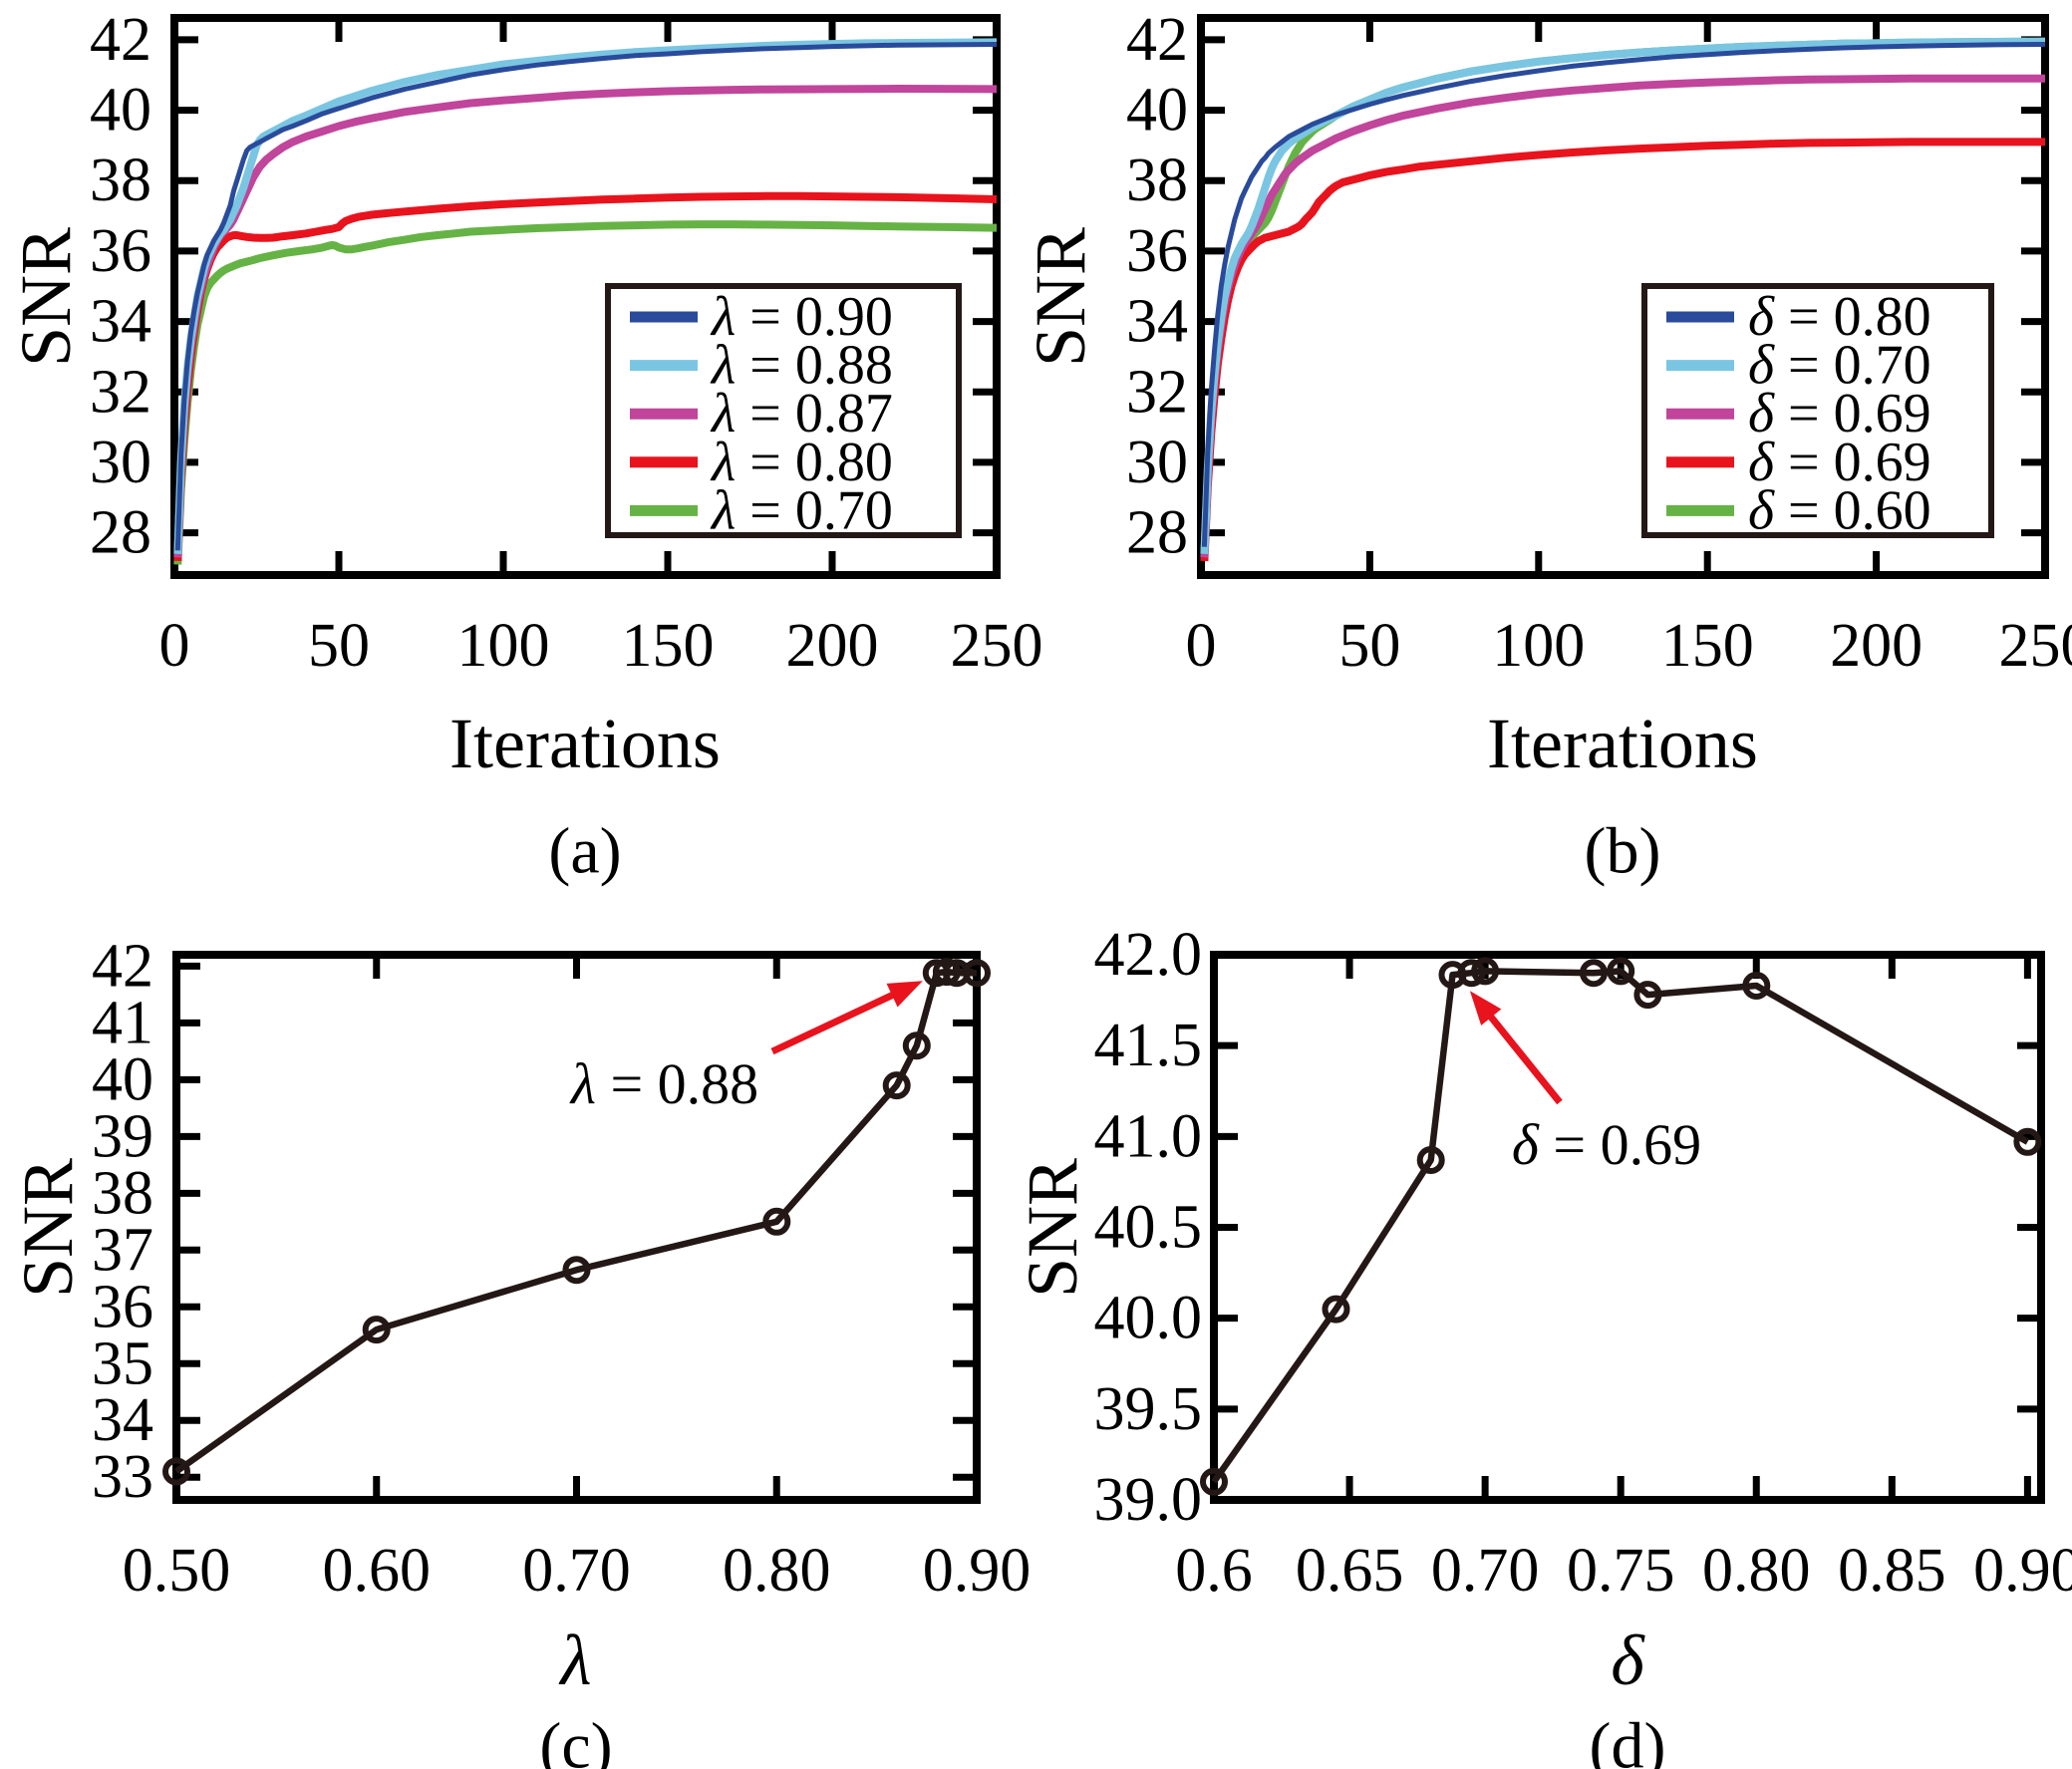 This screenshot has height=1769, width=2072. What do you see at coordinates (122, 1477) in the screenshot?
I see `y-tick-label: 33` at bounding box center [122, 1477].